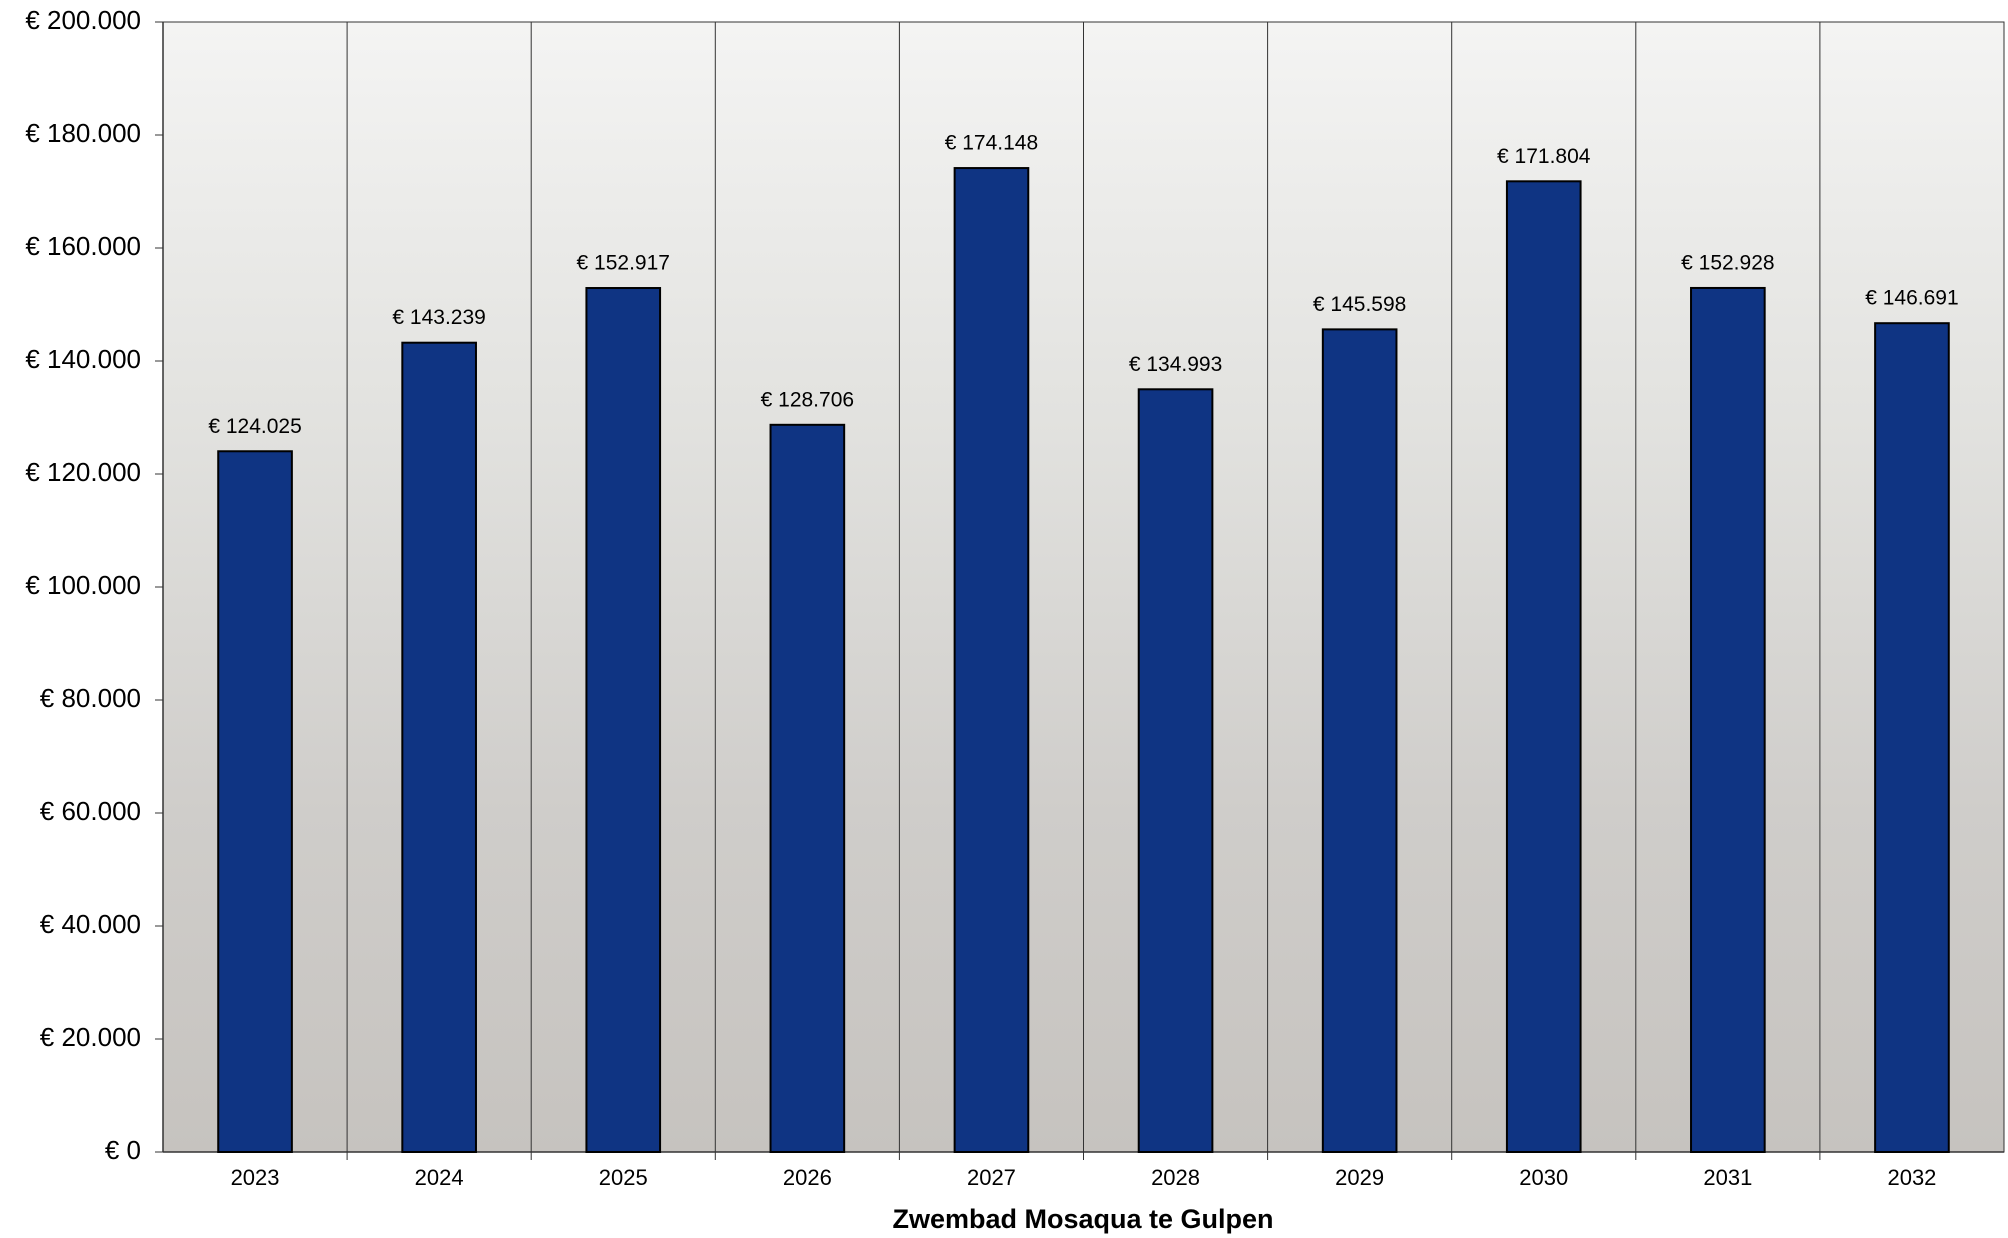  Describe the element at coordinates (1911, 1177) in the screenshot. I see `x-tick-label: 2032` at that location.